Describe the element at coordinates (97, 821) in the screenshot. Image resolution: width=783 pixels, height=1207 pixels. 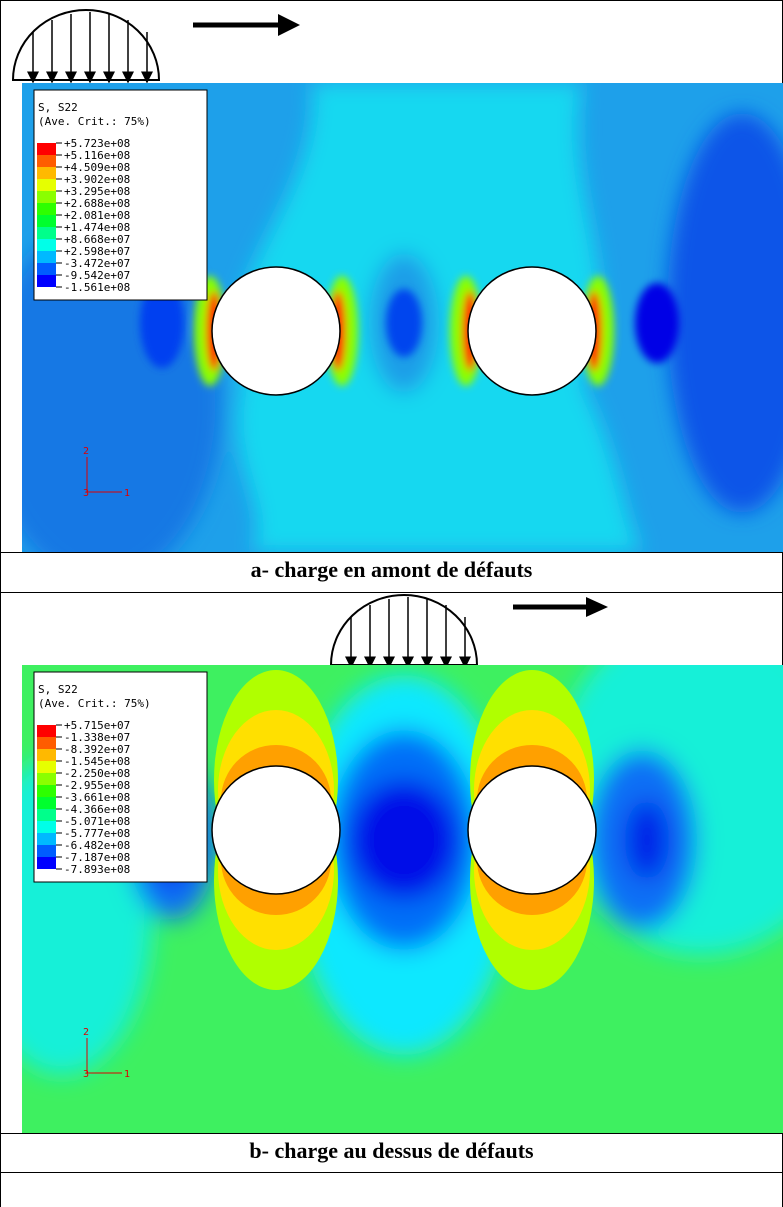
I see `legend-label: -5.071e+08` at that location.